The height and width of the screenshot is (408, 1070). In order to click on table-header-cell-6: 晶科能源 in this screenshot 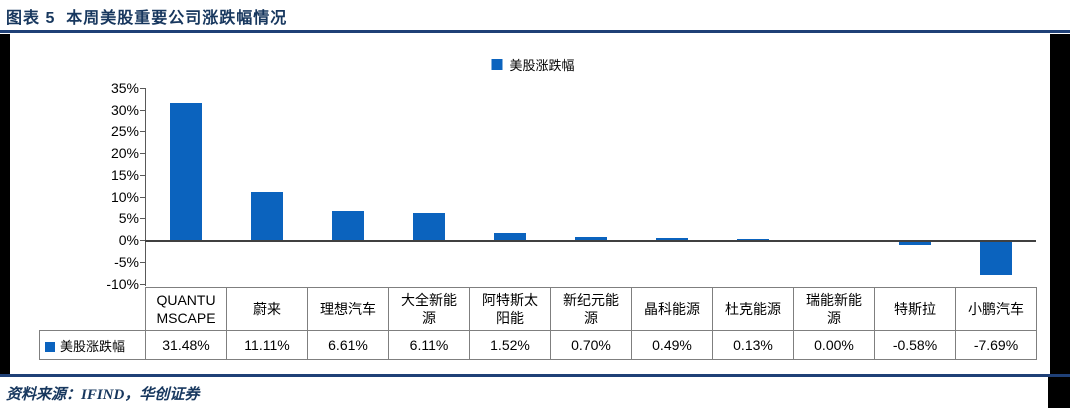, I will do `click(672, 309)`.